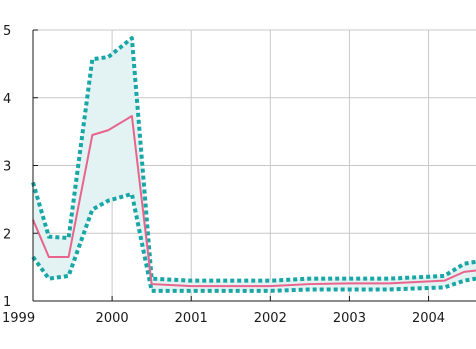 The image size is (476, 349). I want to click on y-tick-label-2: 2, so click(7, 234).